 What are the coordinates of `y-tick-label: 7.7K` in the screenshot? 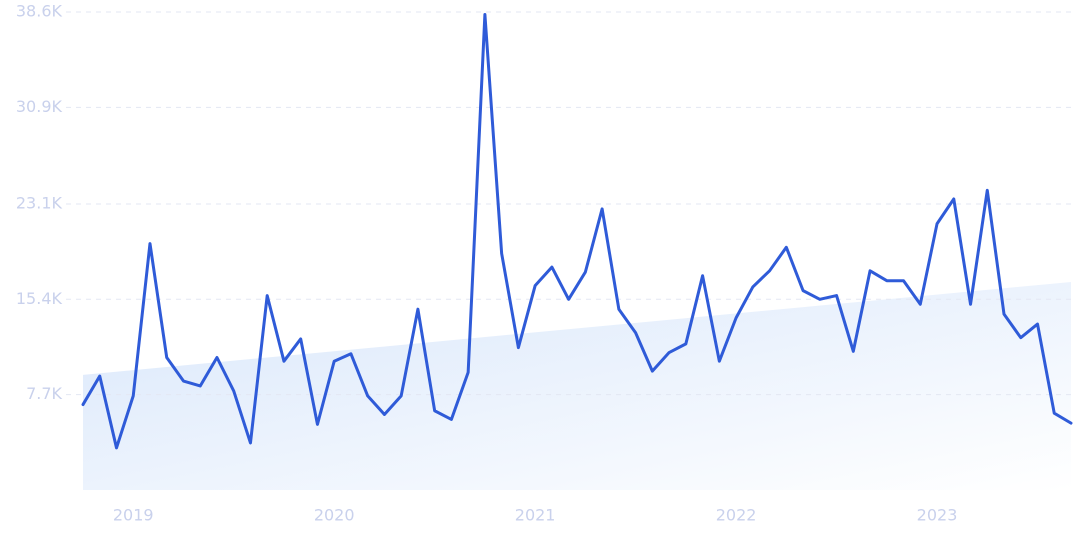 It's located at (44, 393).